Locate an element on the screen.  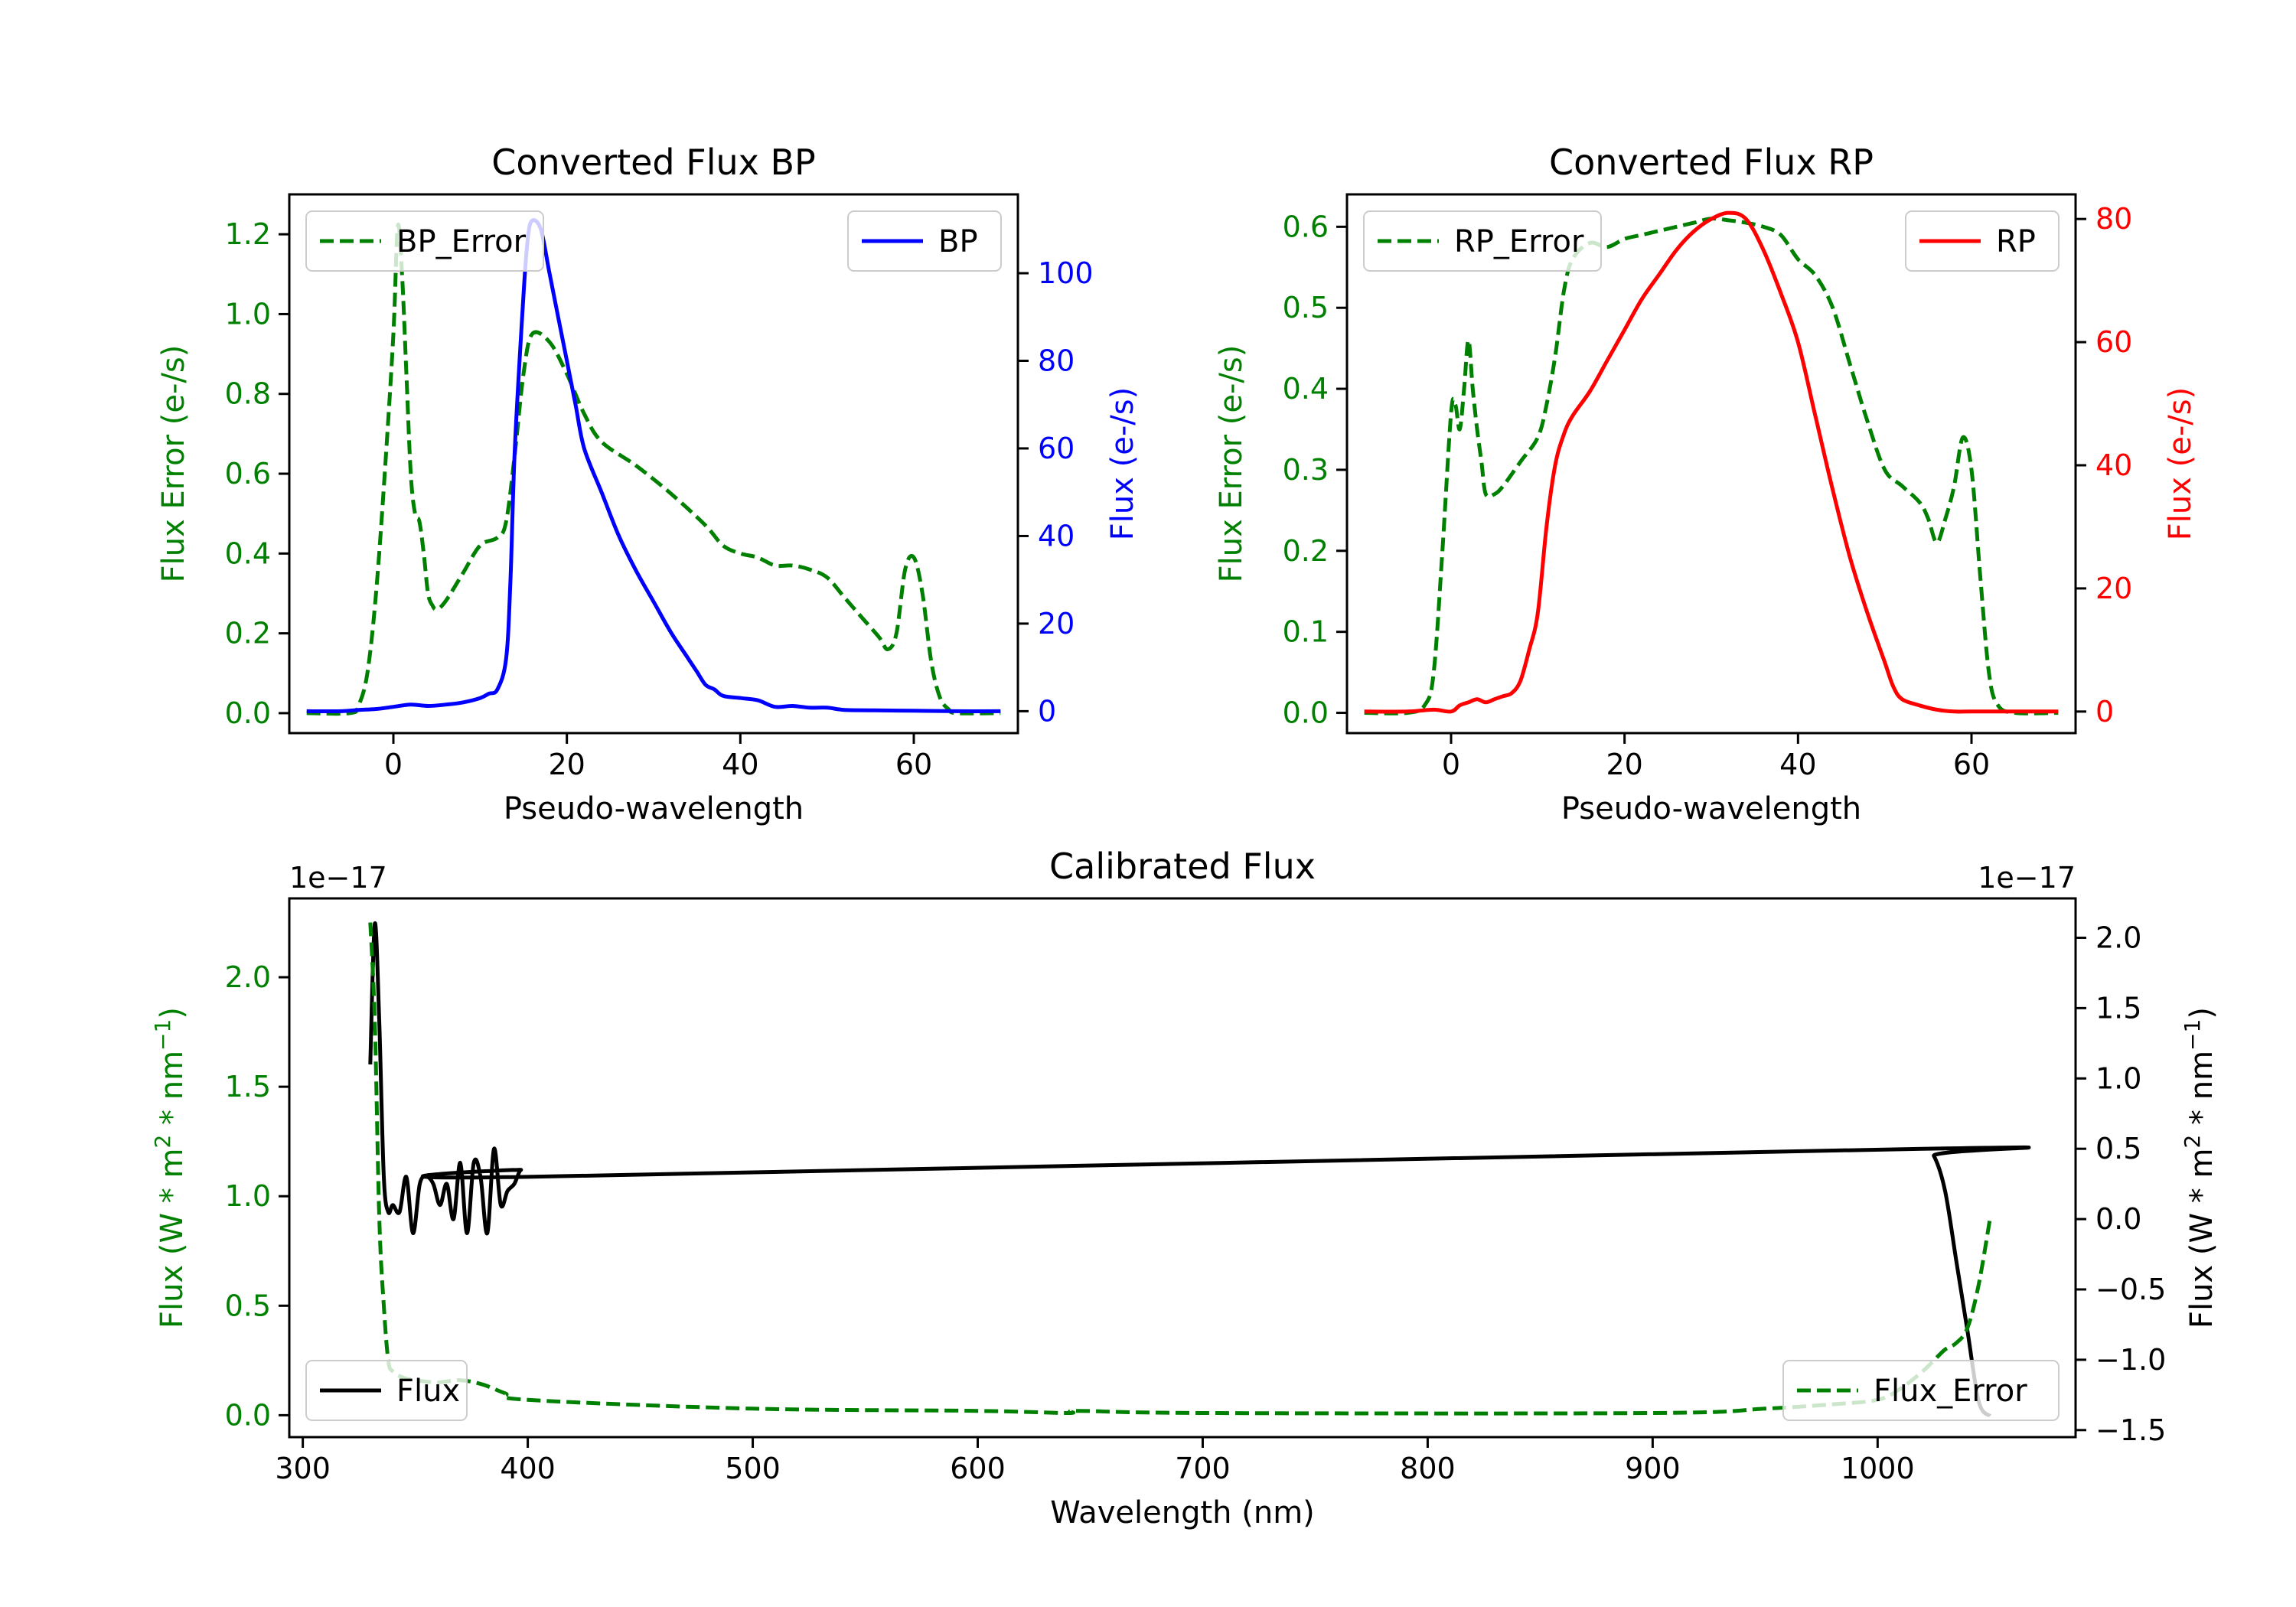
chart-title: Converted Flux RP is located at coordinates (1711, 162).